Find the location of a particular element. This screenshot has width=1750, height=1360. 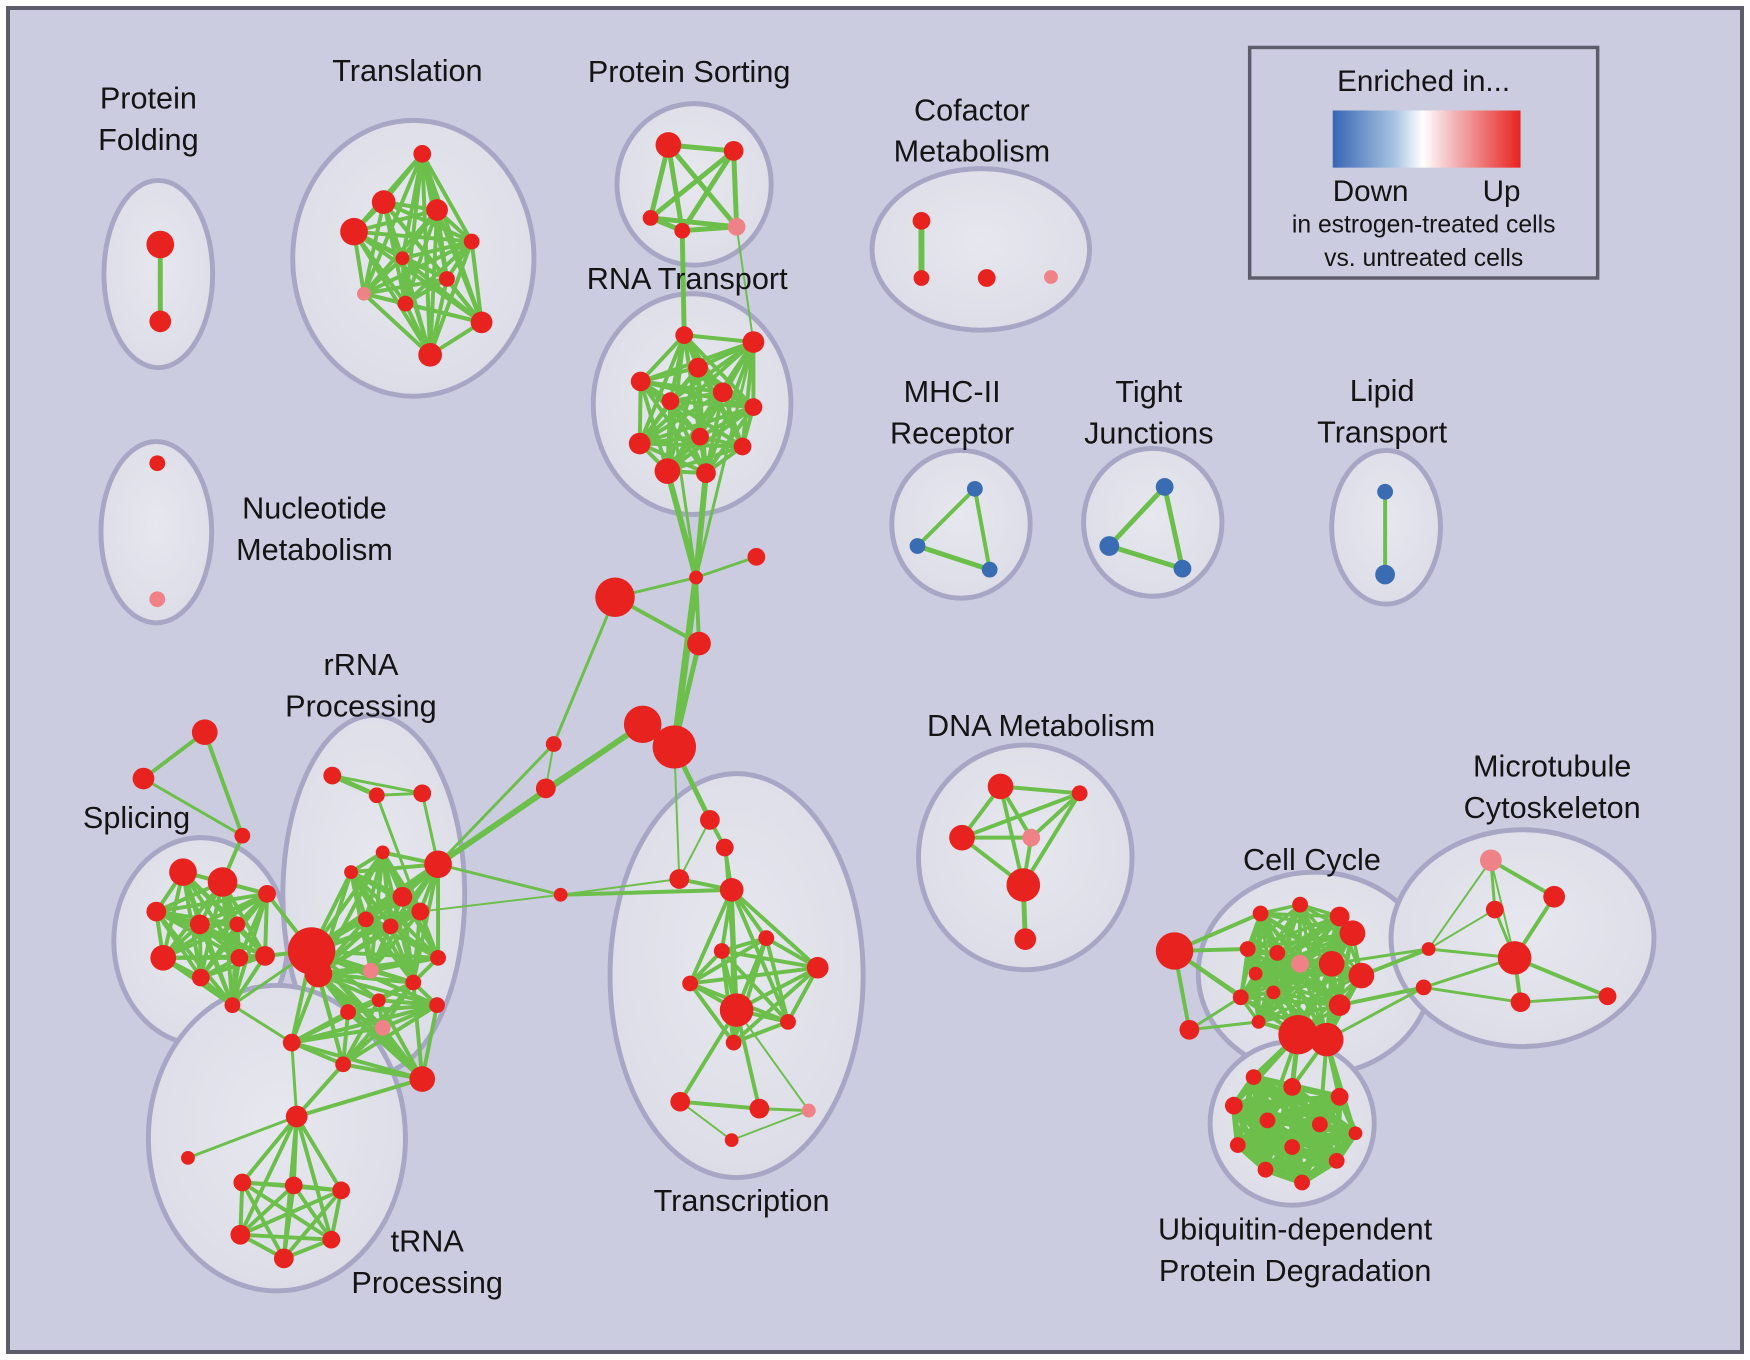

nodes-protein-folding is located at coordinates (160, 281).